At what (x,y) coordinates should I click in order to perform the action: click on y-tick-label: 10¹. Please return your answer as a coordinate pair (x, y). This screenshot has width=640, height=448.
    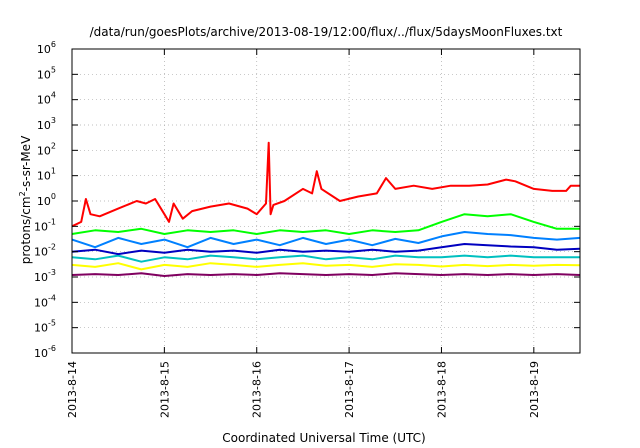
    Looking at the image, I should click on (46, 175).